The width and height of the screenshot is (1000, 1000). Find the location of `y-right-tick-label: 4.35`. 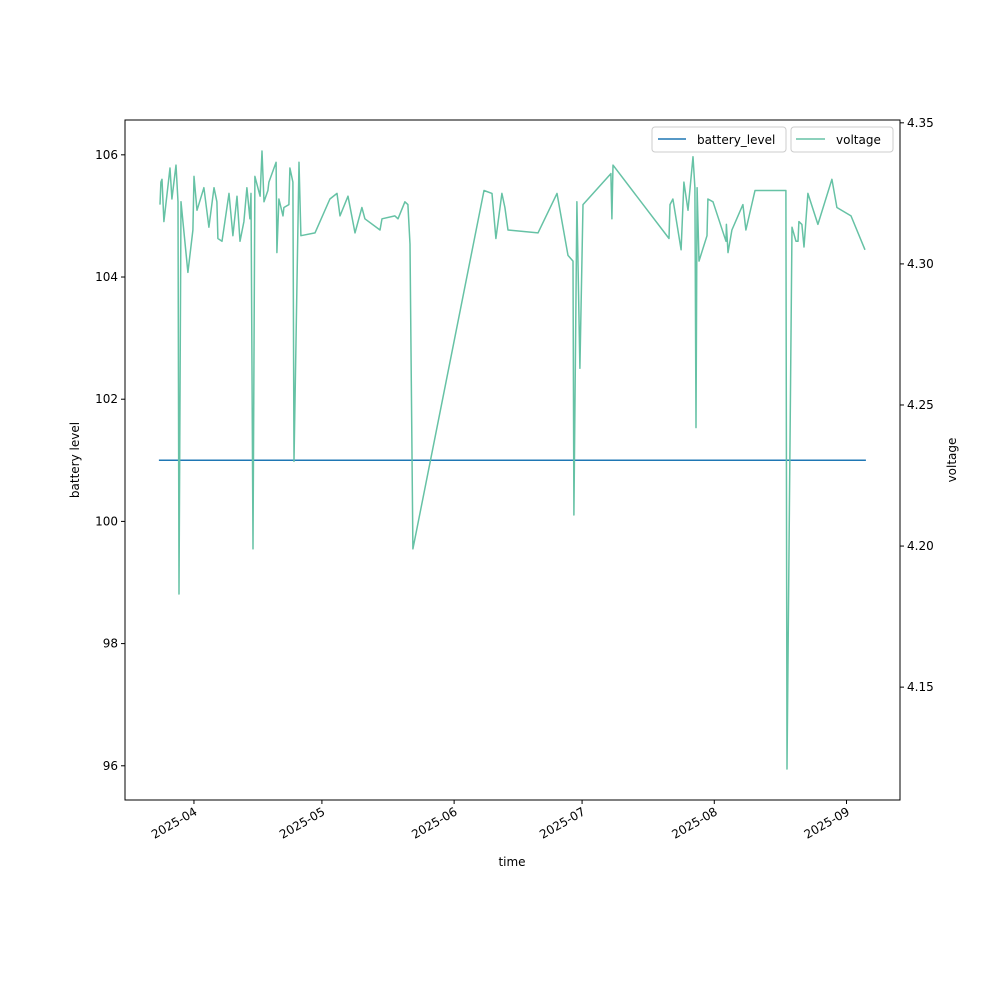

y-right-tick-label: 4.35 is located at coordinates (920, 123).